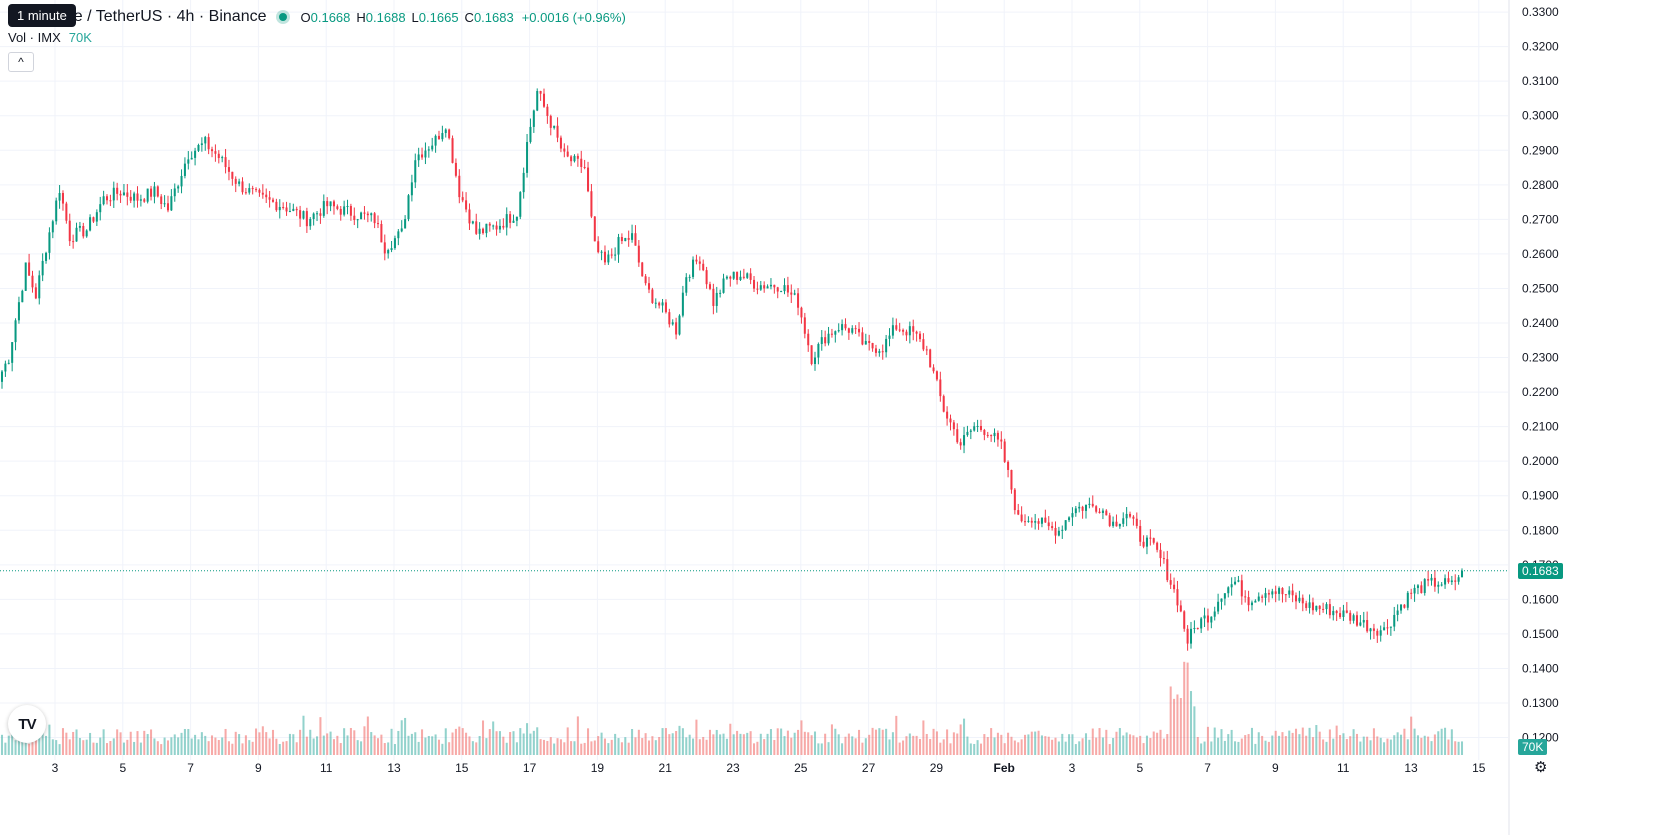 Image resolution: width=1678 pixels, height=835 pixels. What do you see at coordinates (1541, 767) in the screenshot?
I see `gear-icon: ⚙` at bounding box center [1541, 767].